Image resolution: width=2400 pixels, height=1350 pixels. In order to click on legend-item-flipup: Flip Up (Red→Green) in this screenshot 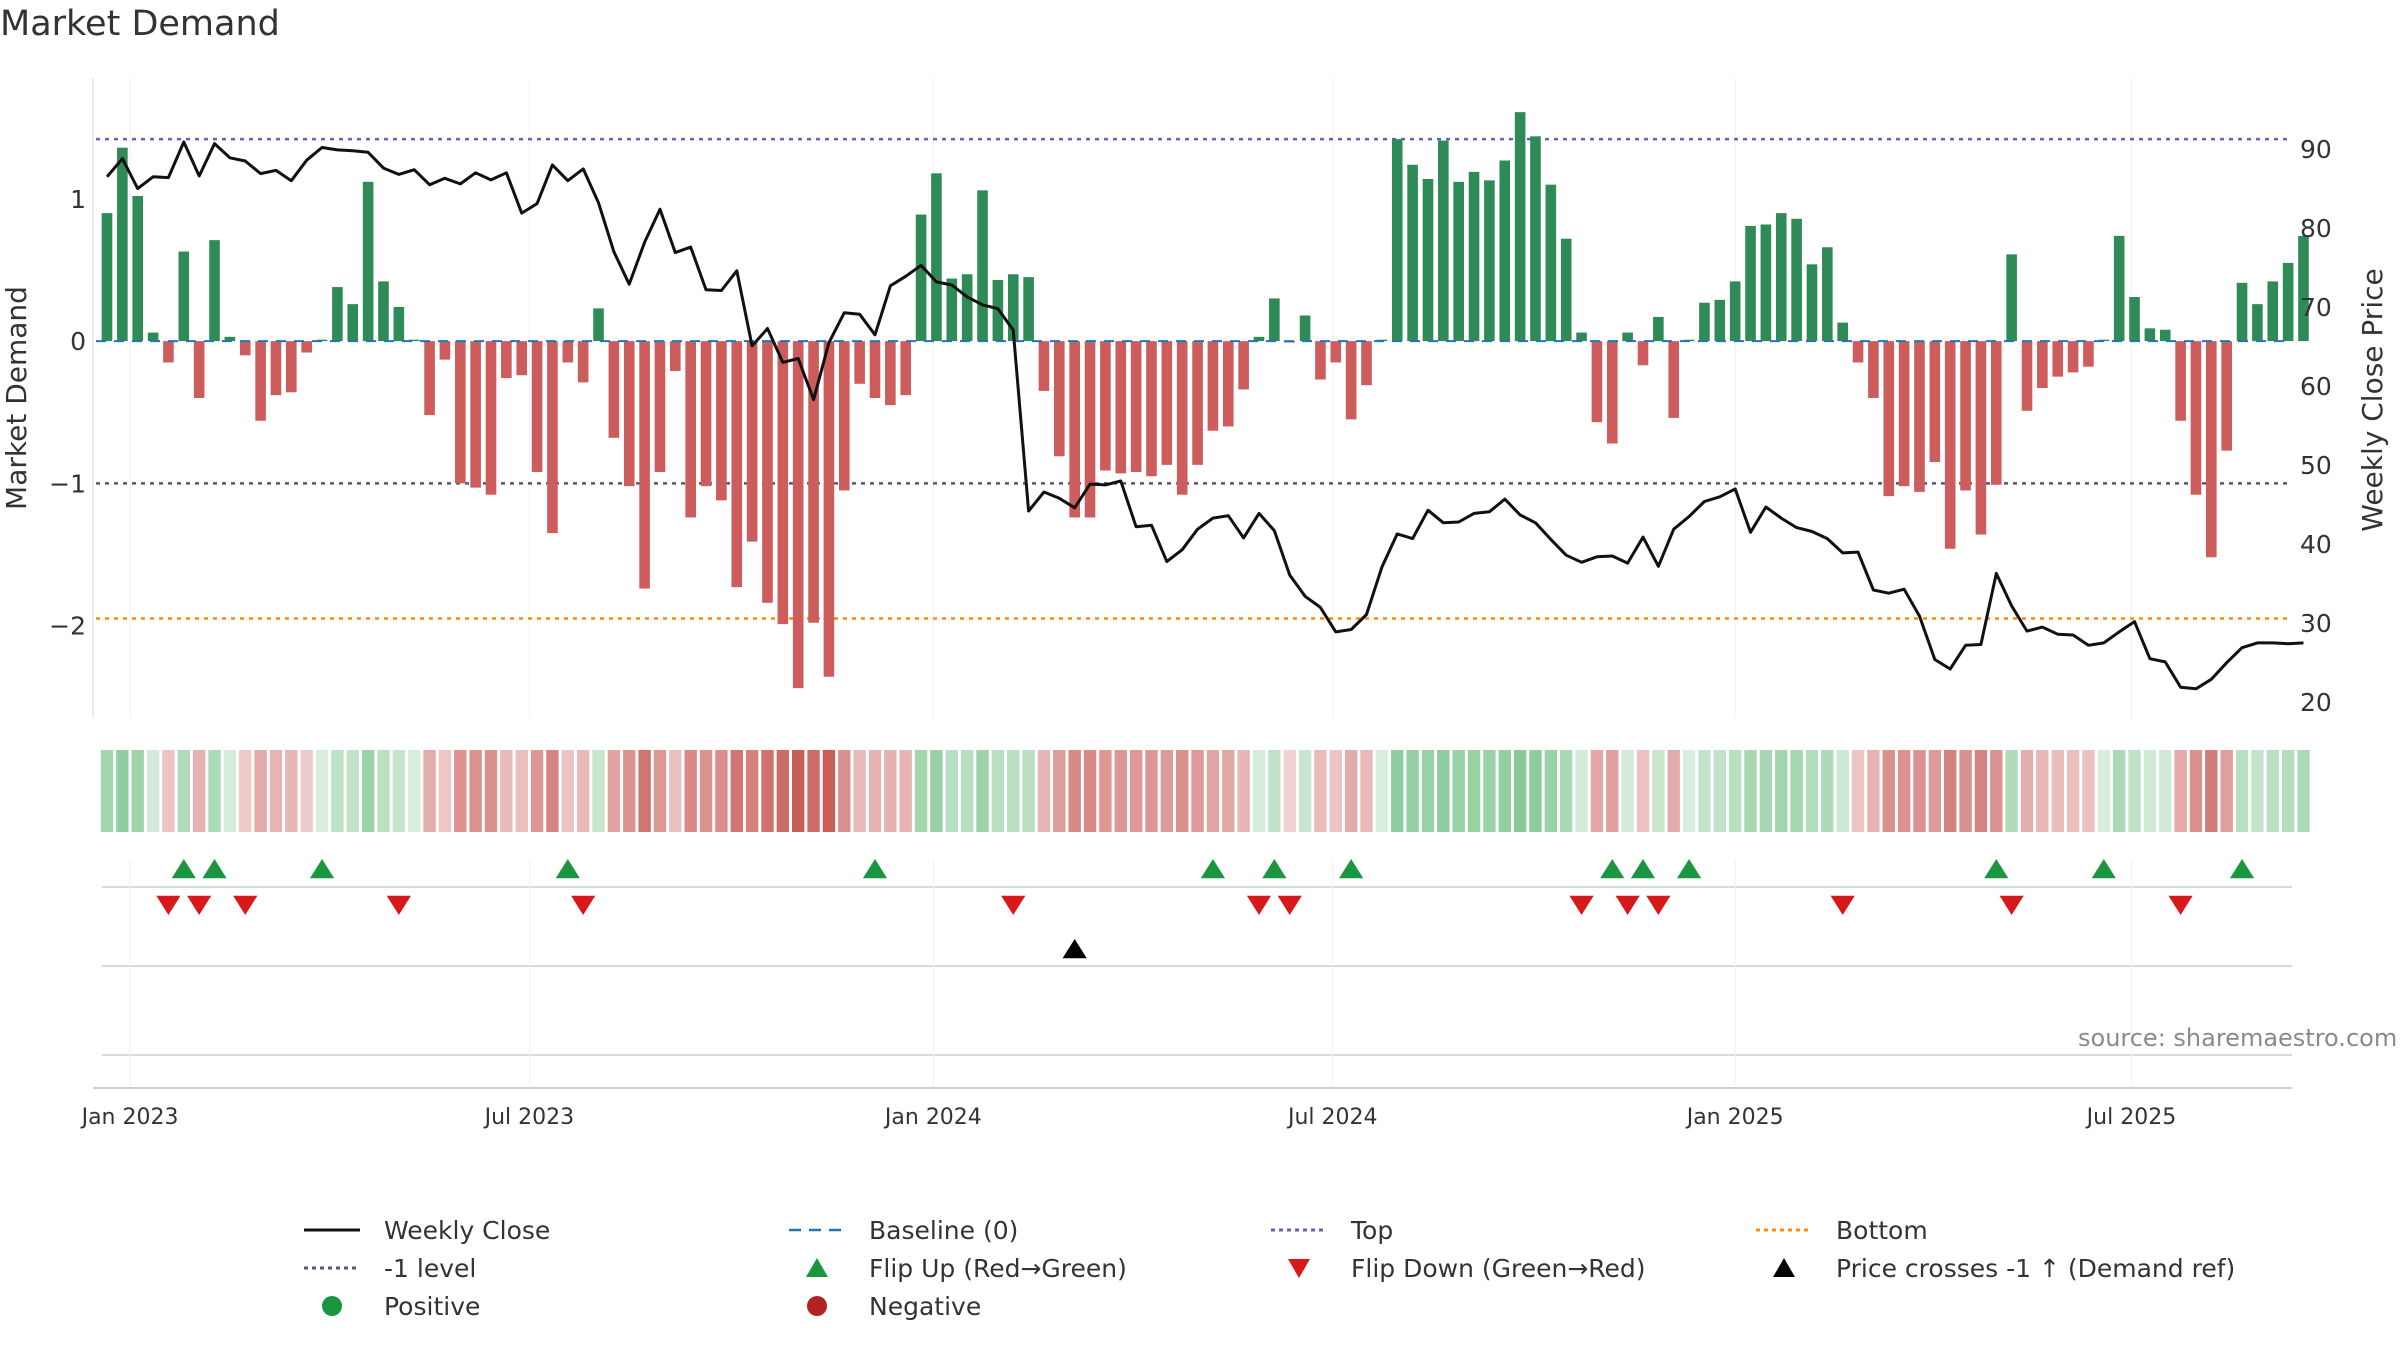, I will do `click(956, 1268)`.